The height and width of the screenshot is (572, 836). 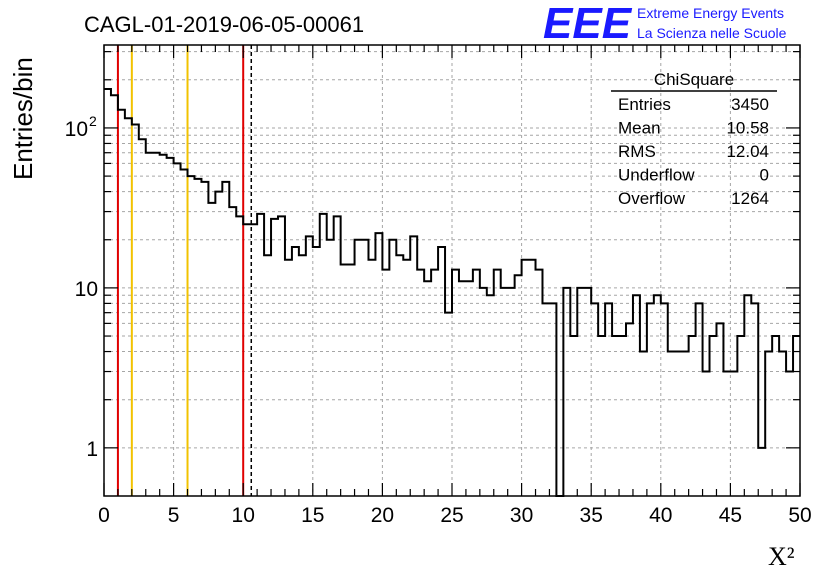 What do you see at coordinates (224, 24) in the screenshot?
I see `run-title: CAGL-01-2019-06-05-00061` at bounding box center [224, 24].